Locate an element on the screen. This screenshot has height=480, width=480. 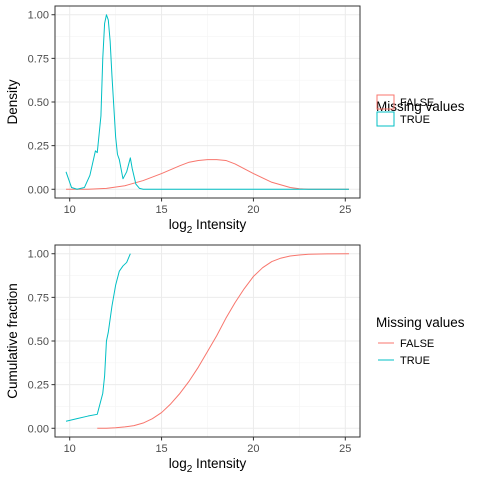
density-x-tick-label: 10 is located at coordinates (70, 210).